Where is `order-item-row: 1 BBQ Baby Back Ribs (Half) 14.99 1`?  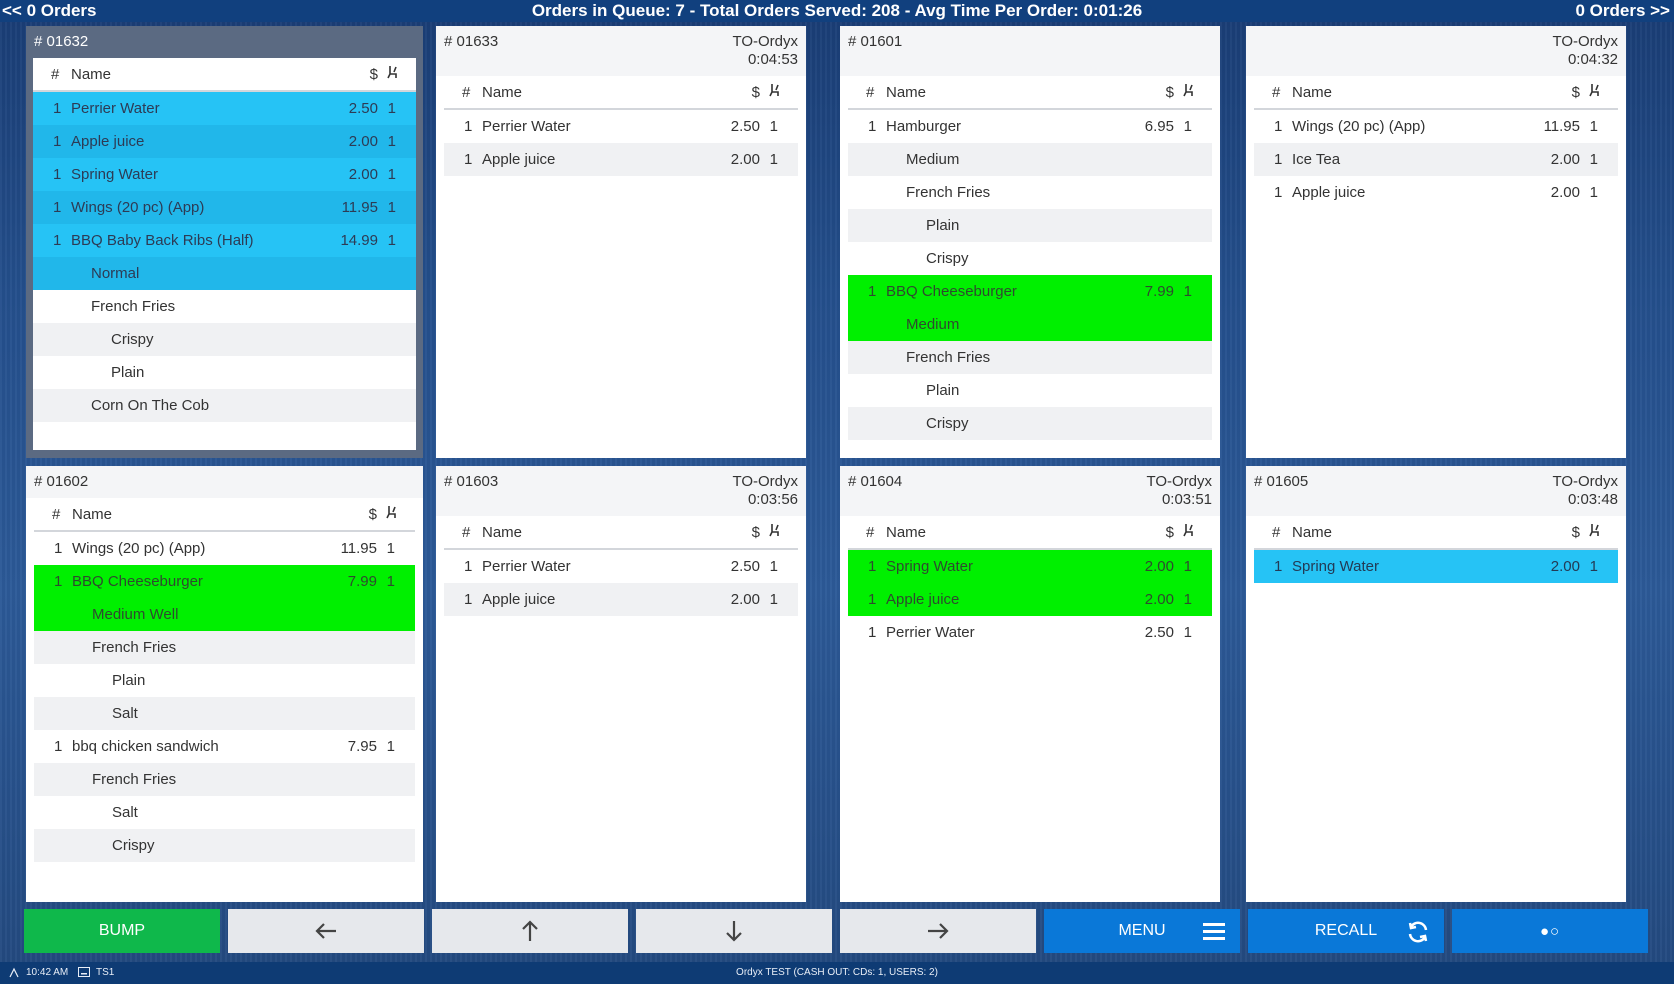
order-item-row: 1 BBQ Baby Back Ribs (Half) 14.99 1 is located at coordinates (224, 240).